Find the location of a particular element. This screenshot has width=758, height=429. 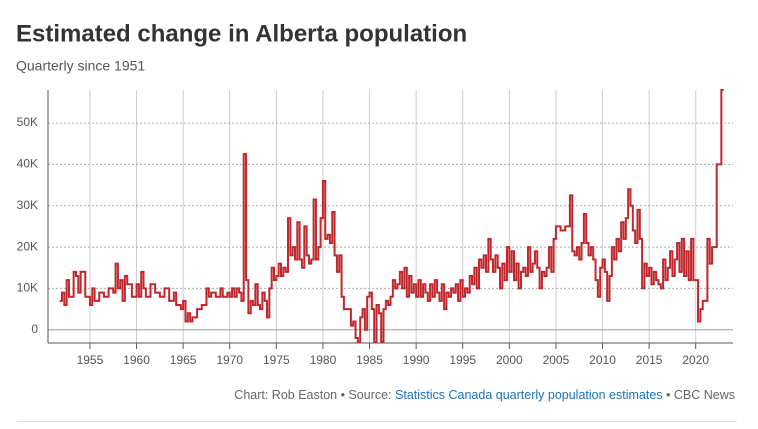

credit: Chart: Rob Easton • Source: is located at coordinates (313, 395).